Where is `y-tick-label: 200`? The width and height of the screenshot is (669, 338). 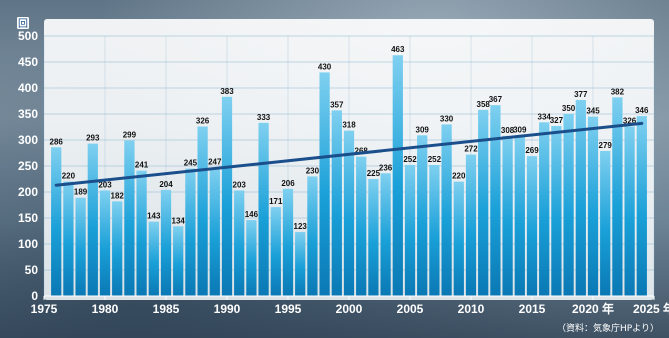
y-tick-label: 200 is located at coordinates (28, 192).